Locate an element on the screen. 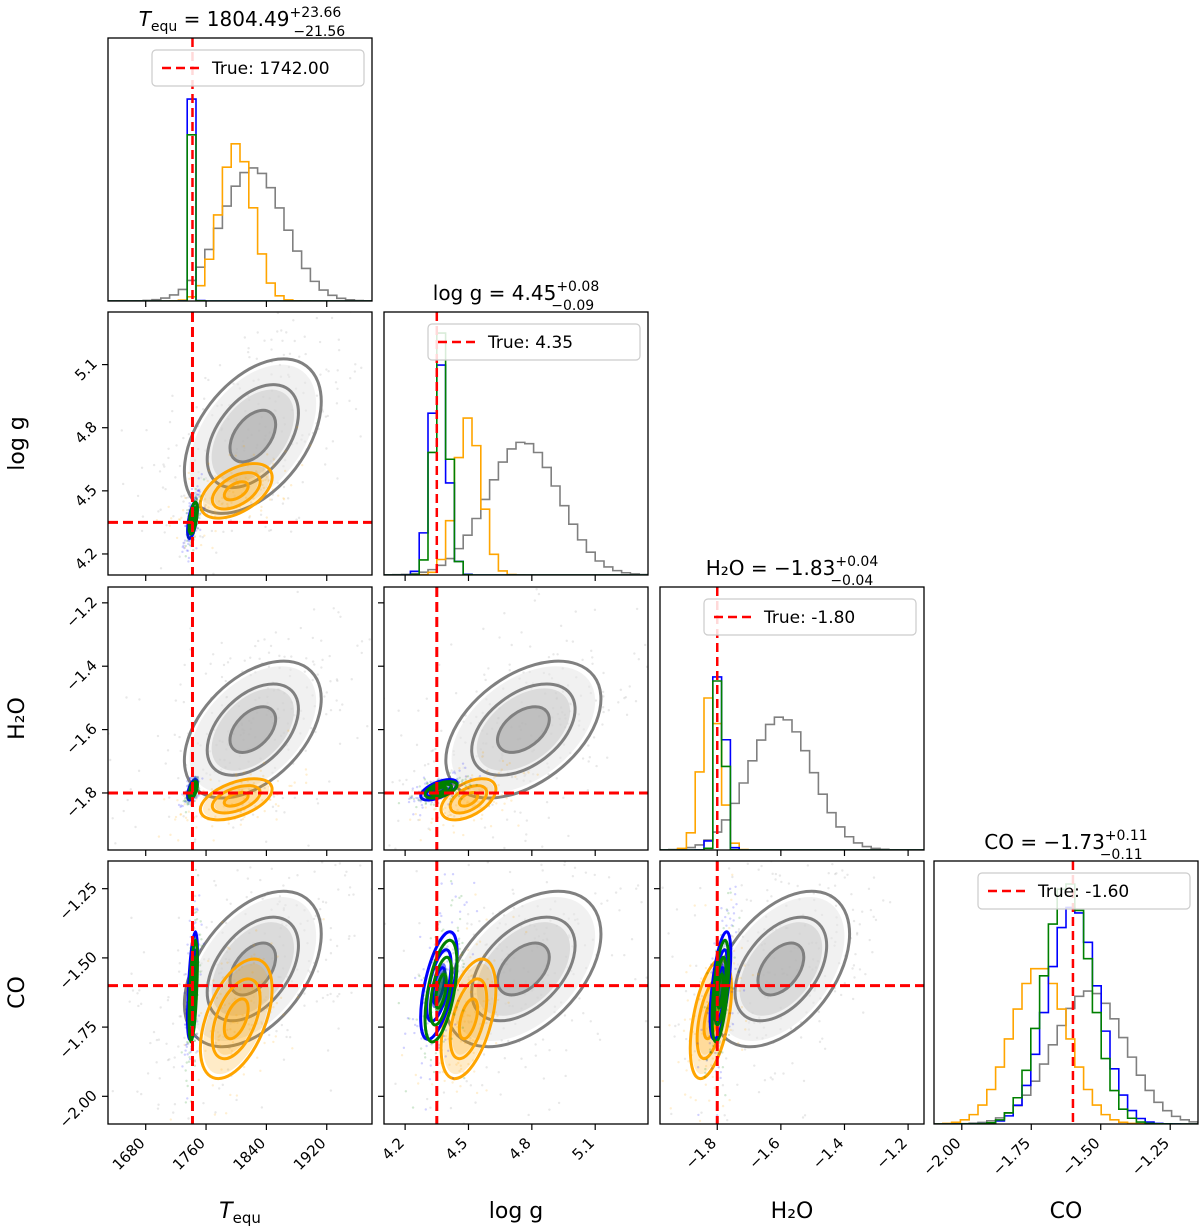 This screenshot has width=1200, height=1232. title-tequ-plus: +23.66 is located at coordinates (315, 13).